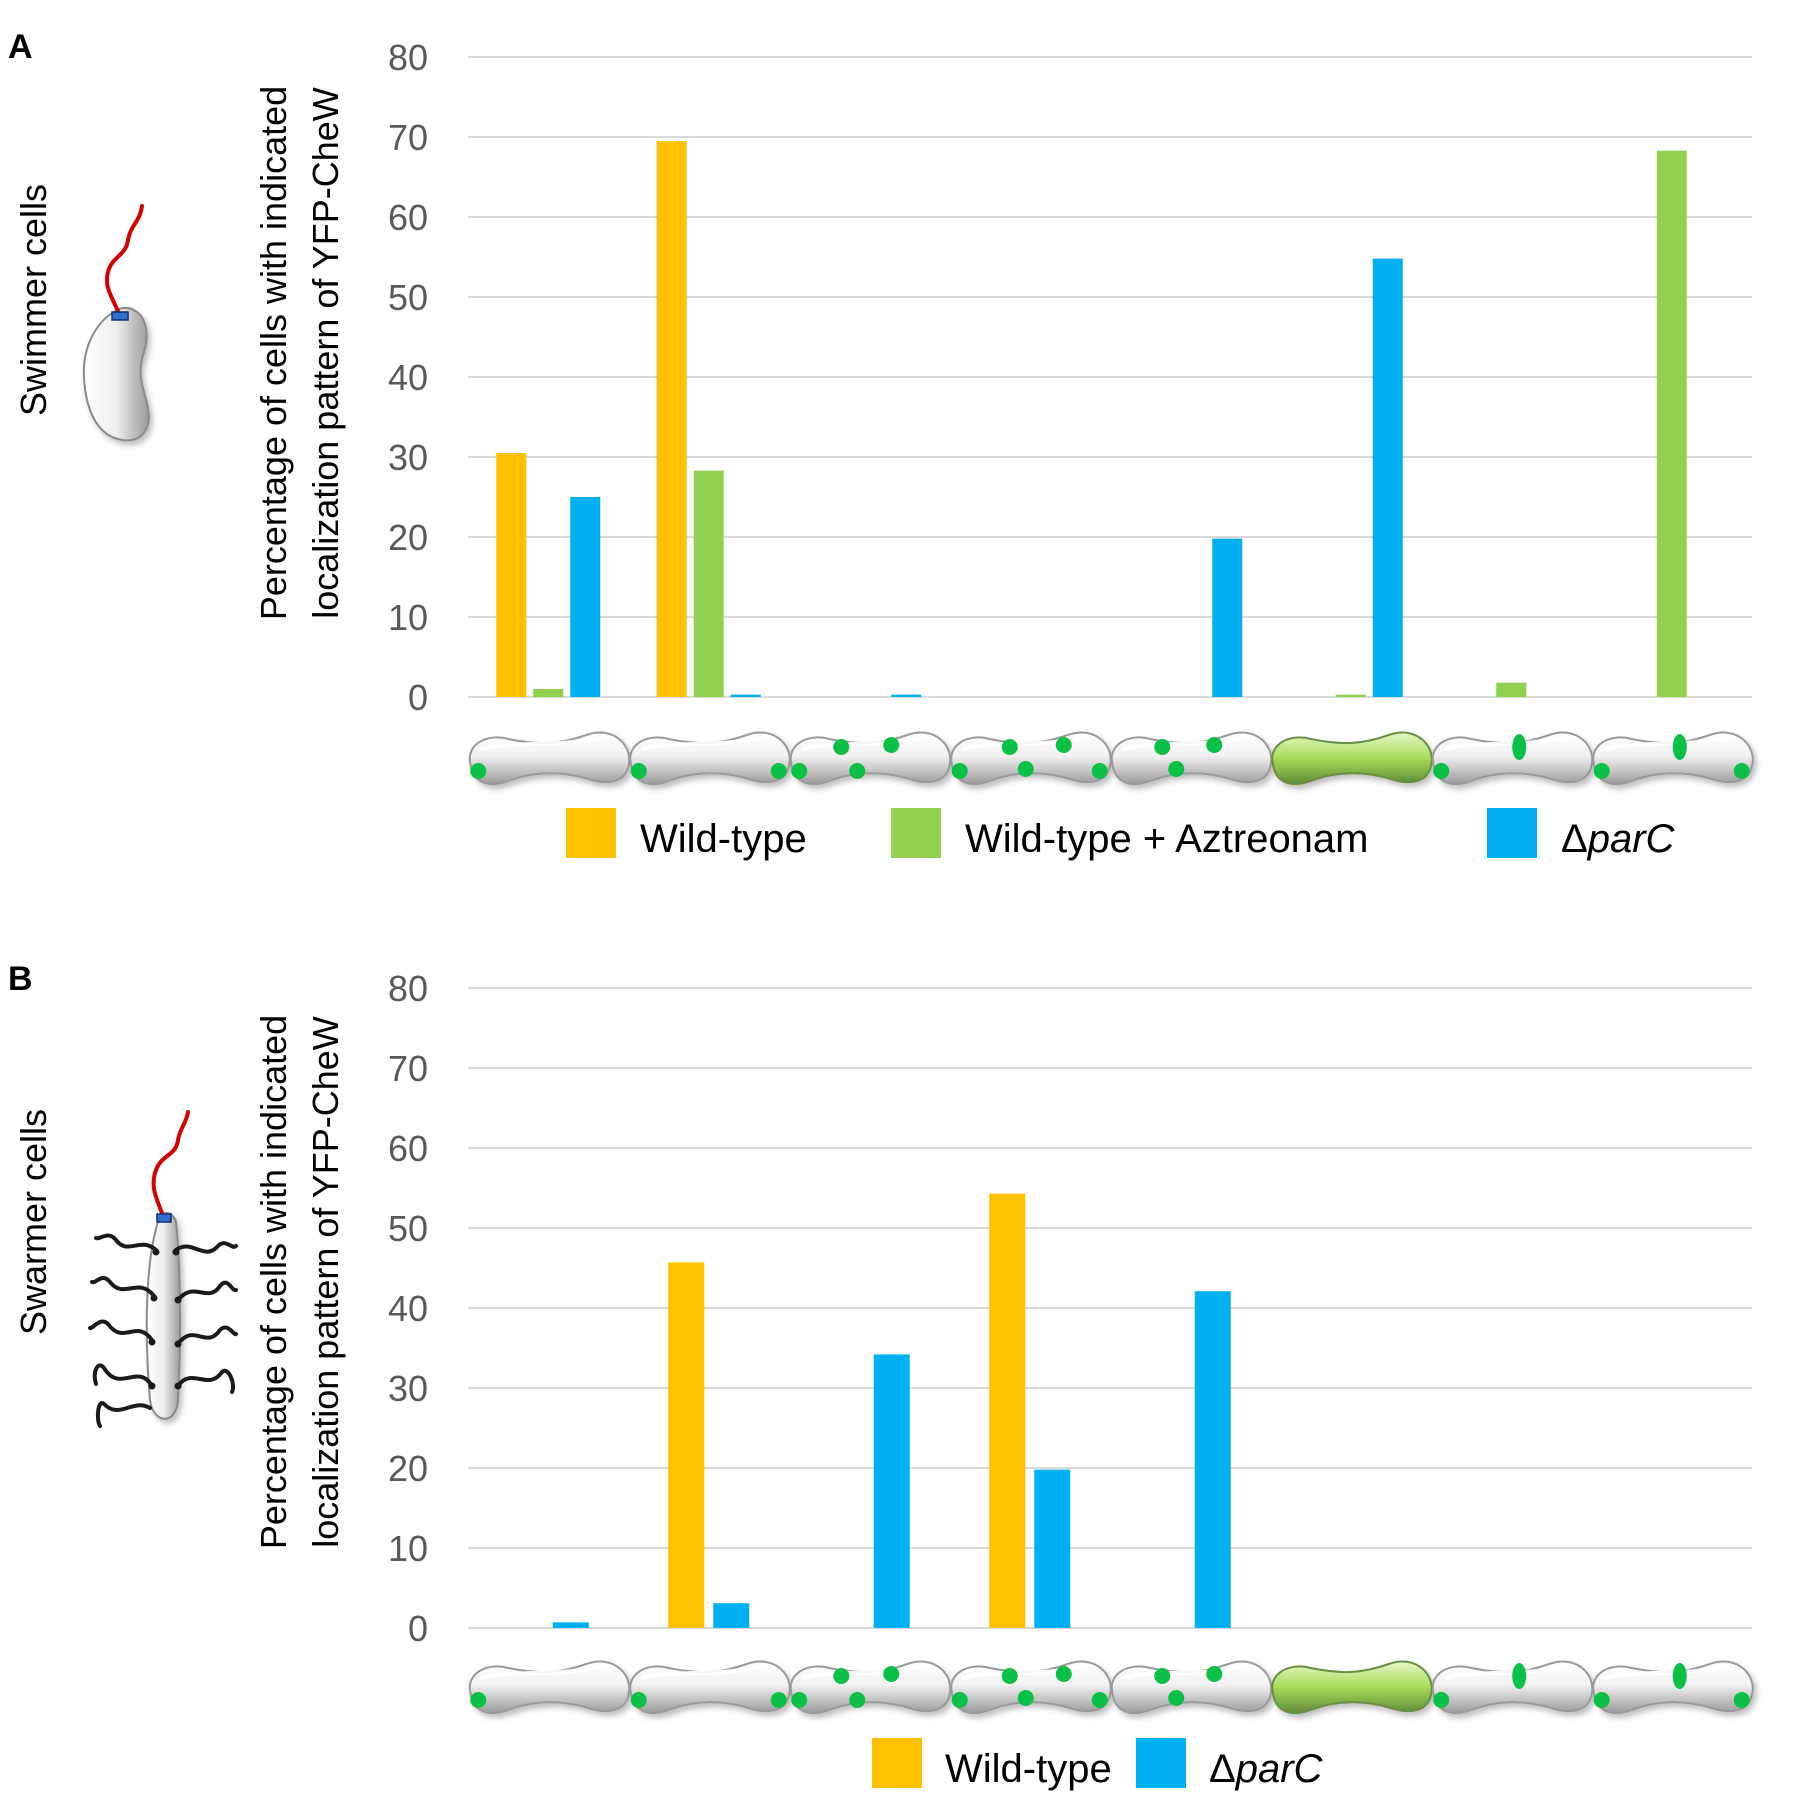  What do you see at coordinates (891, 1410) in the screenshot?
I see `panel-b-bars` at bounding box center [891, 1410].